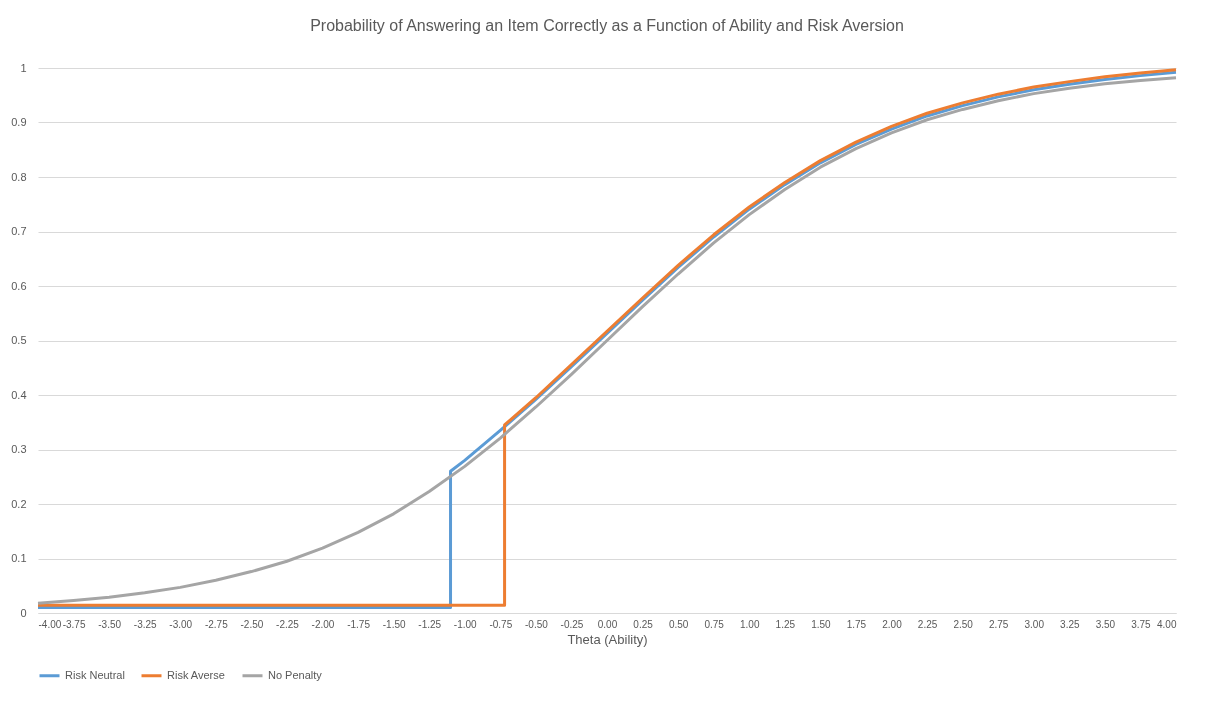 The image size is (1223, 713). I want to click on legend-label: No Penalty, so click(295, 674).